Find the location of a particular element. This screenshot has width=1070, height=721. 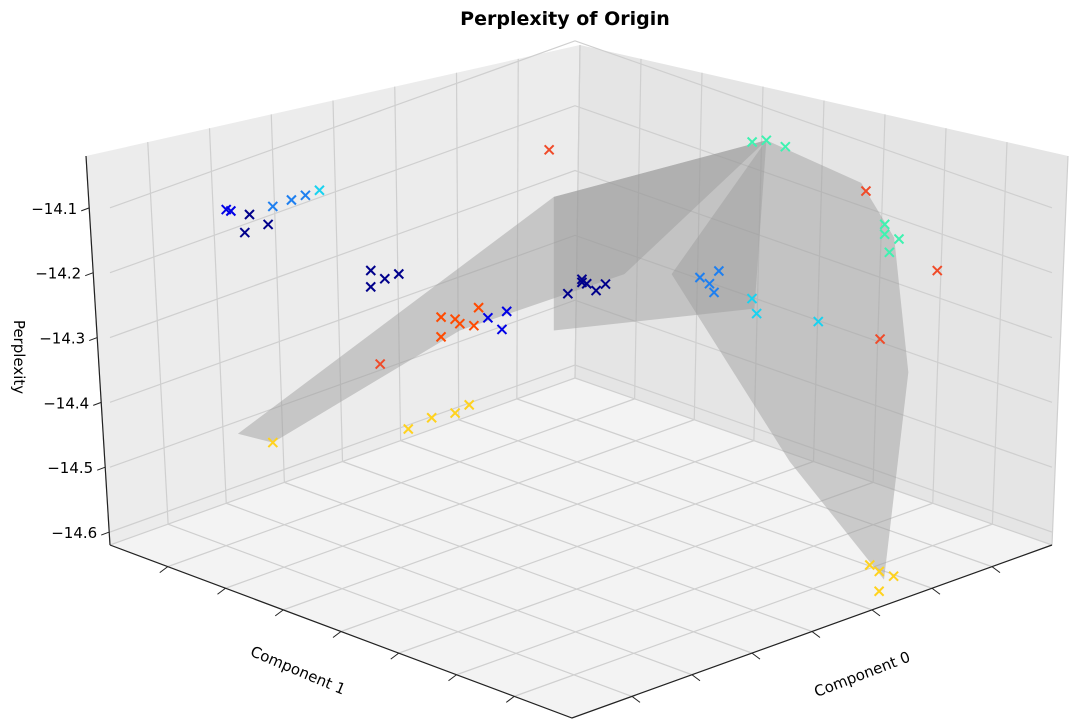

z-tick-label: −14.6 is located at coordinates (74, 533).